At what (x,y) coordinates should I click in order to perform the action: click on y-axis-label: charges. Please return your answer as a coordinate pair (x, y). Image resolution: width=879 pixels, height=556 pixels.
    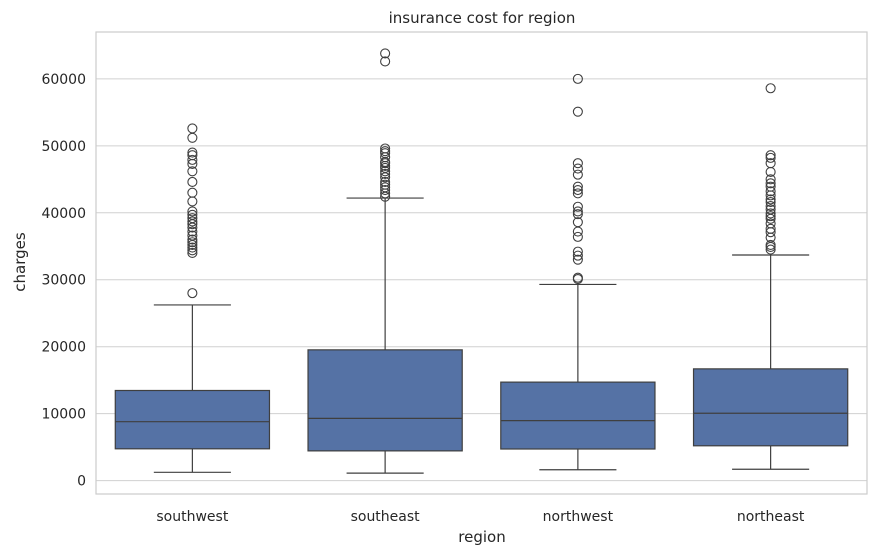
    Looking at the image, I should click on (20, 262).